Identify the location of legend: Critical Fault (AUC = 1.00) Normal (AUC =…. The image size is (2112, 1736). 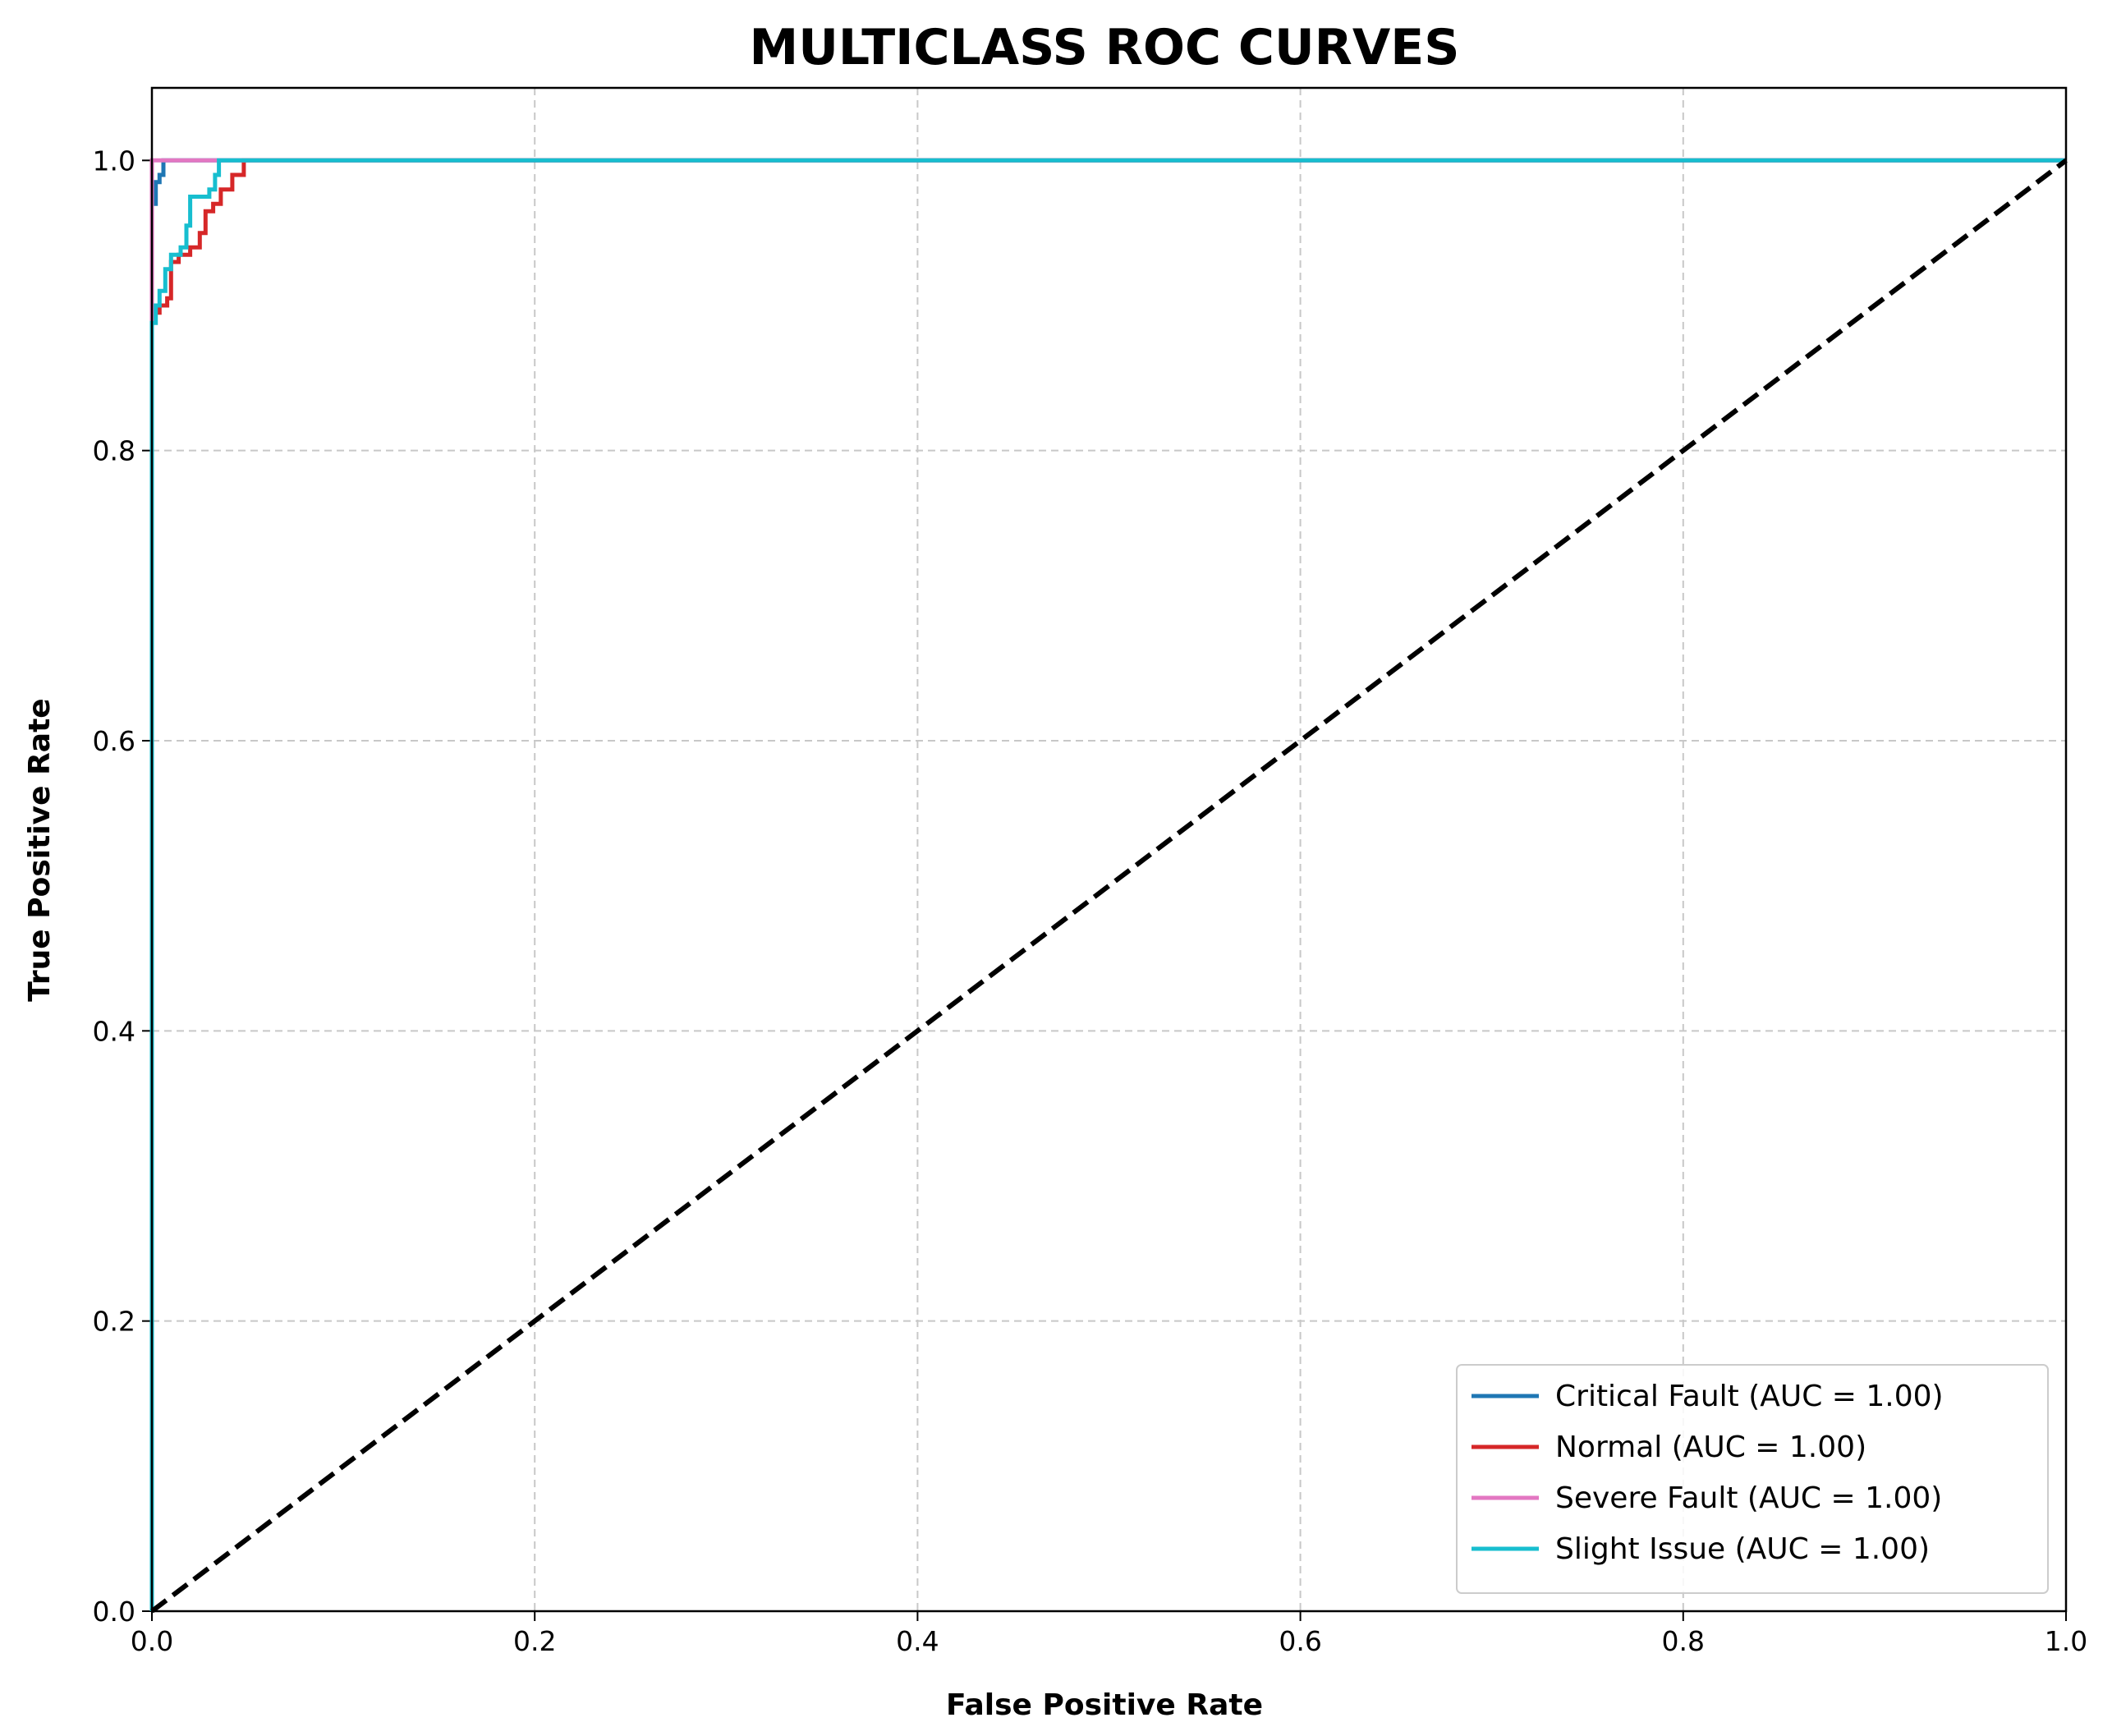
(1752, 1479).